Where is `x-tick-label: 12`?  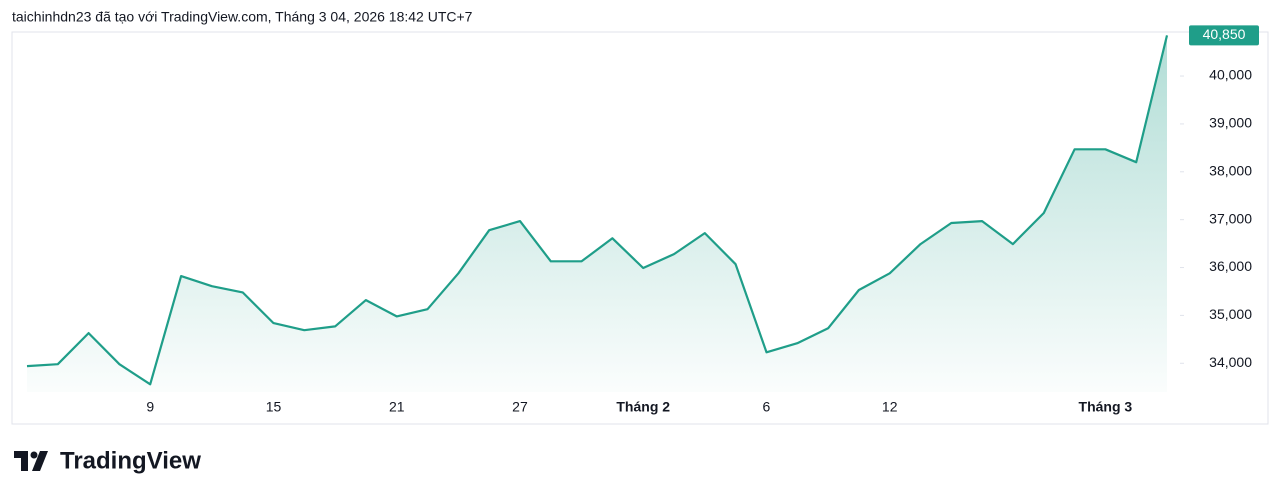
x-tick-label: 12 is located at coordinates (890, 407).